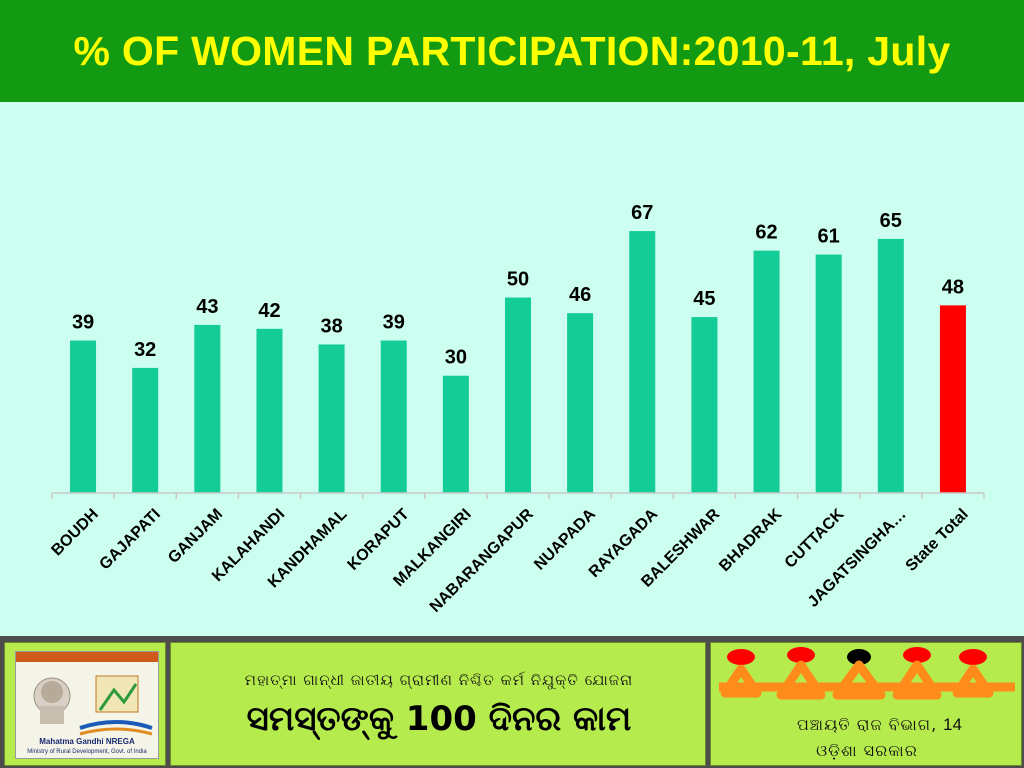  What do you see at coordinates (439, 719) in the screenshot?
I see `scheme-slogan: ସମସ୍ତଙ୍କୁ 100 ଦିନର କାମ` at bounding box center [439, 719].